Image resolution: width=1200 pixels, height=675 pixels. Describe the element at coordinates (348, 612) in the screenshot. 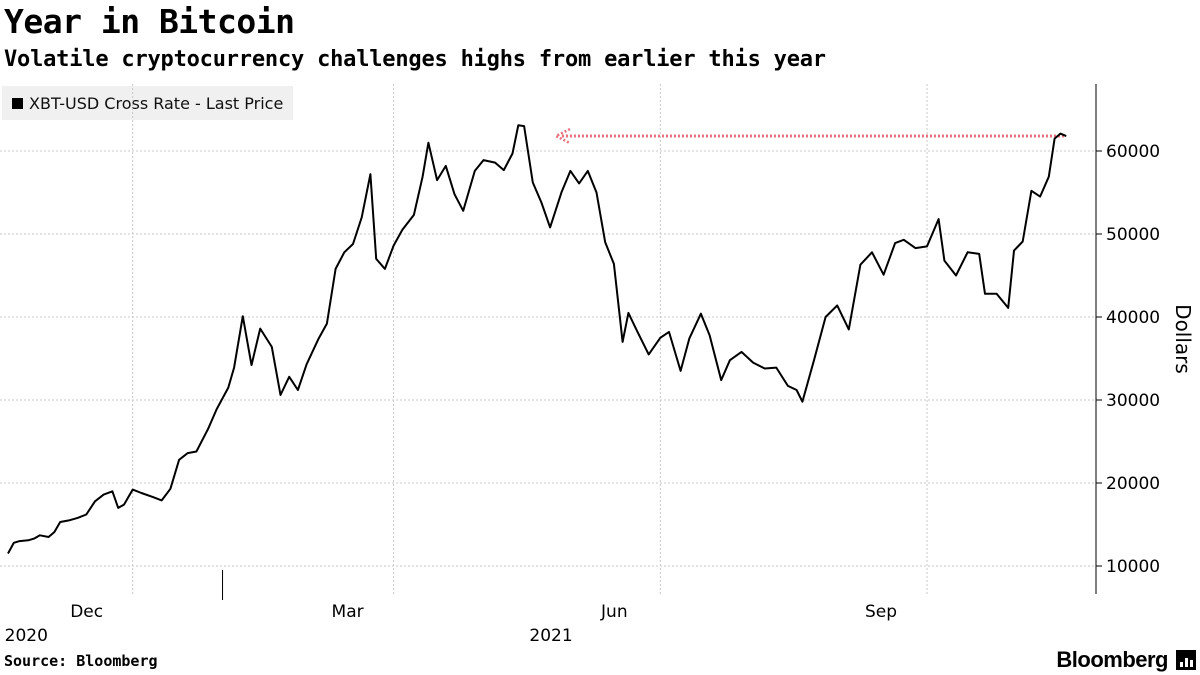

I see `x-tick-label: Mar` at that location.